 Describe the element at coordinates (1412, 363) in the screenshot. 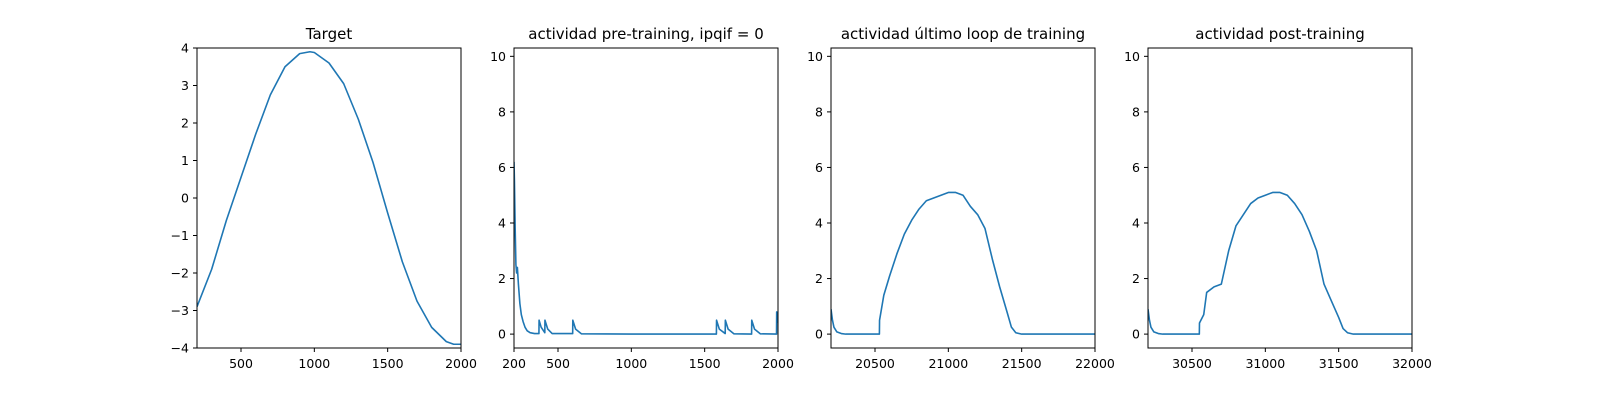

I see `x-tick-label: 32000` at that location.